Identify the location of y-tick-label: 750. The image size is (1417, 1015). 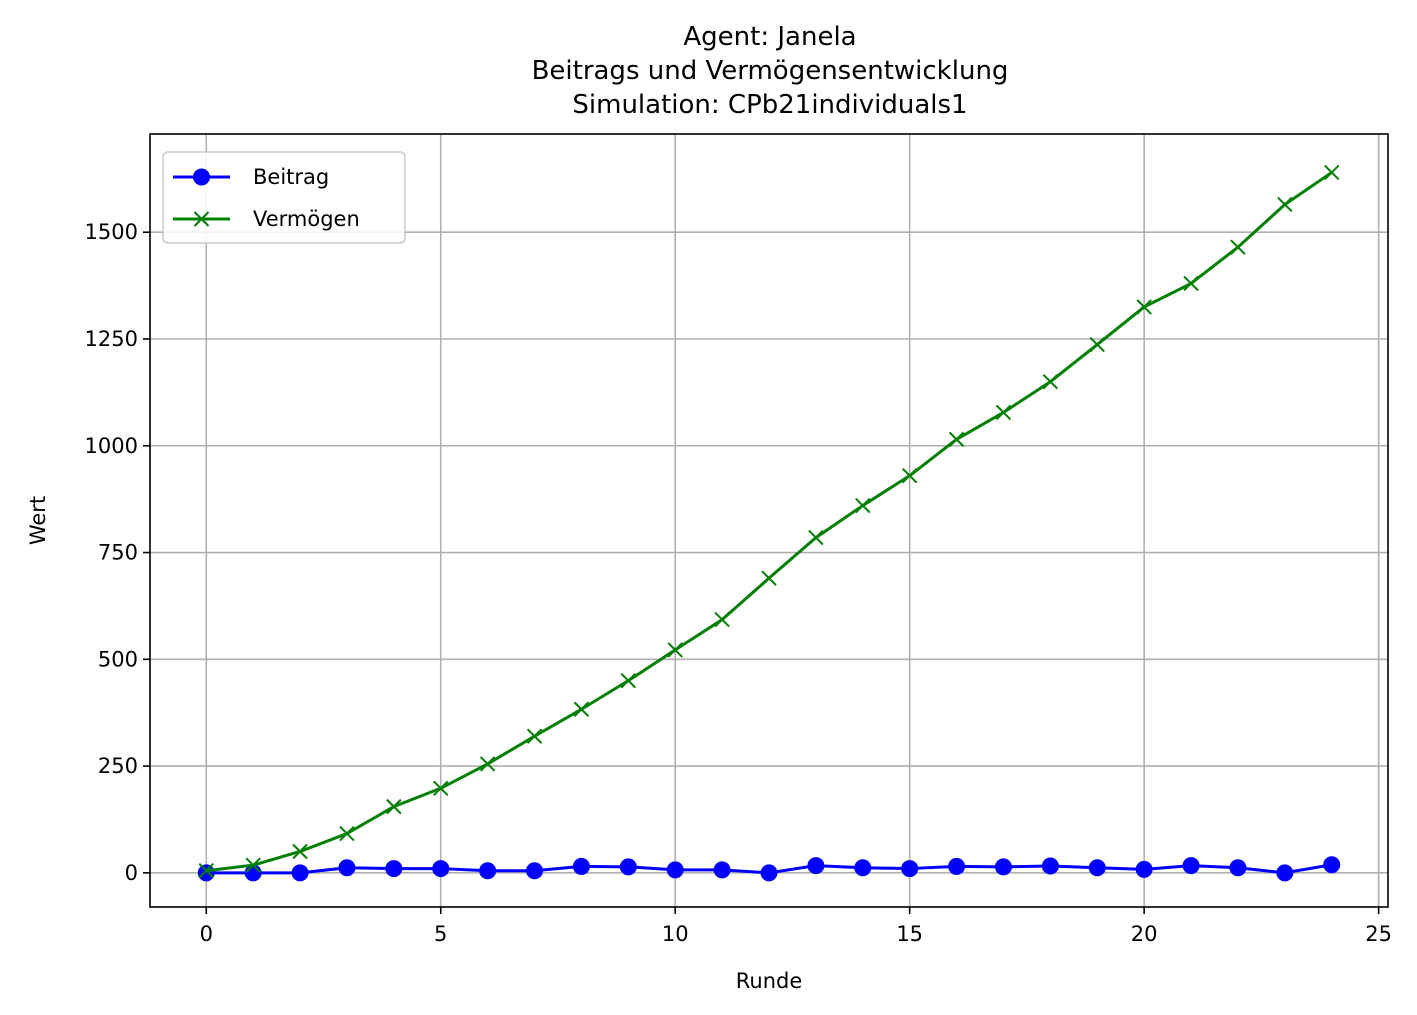
(118, 553).